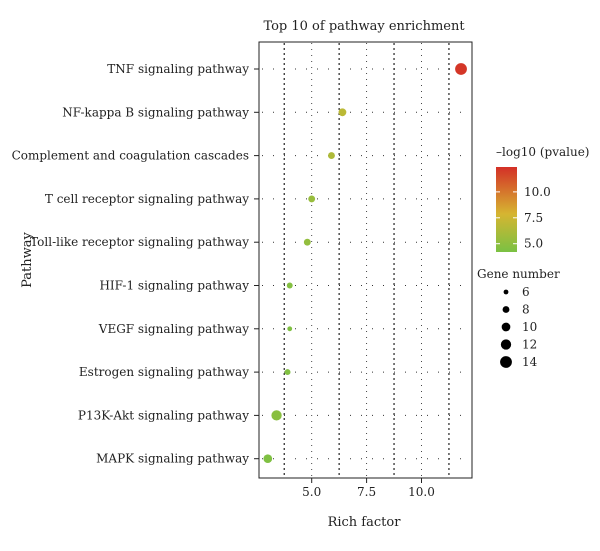 This screenshot has height=551, width=600. What do you see at coordinates (530, 362) in the screenshot?
I see `size-legend-label: 14` at bounding box center [530, 362].